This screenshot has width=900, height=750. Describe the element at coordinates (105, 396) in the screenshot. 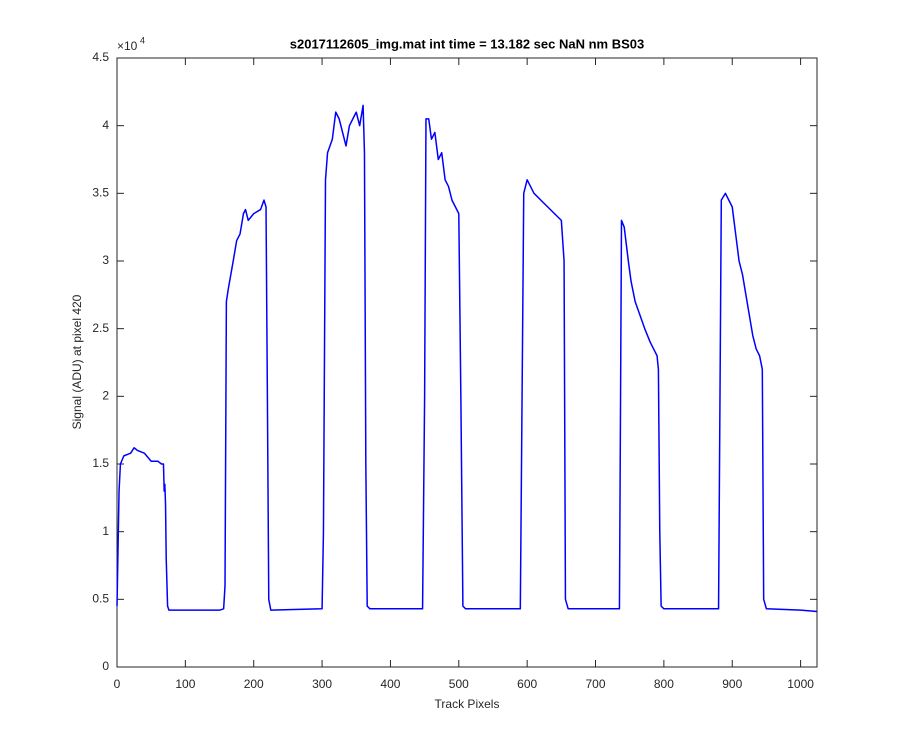

I see `y-tick-label: 2` at that location.